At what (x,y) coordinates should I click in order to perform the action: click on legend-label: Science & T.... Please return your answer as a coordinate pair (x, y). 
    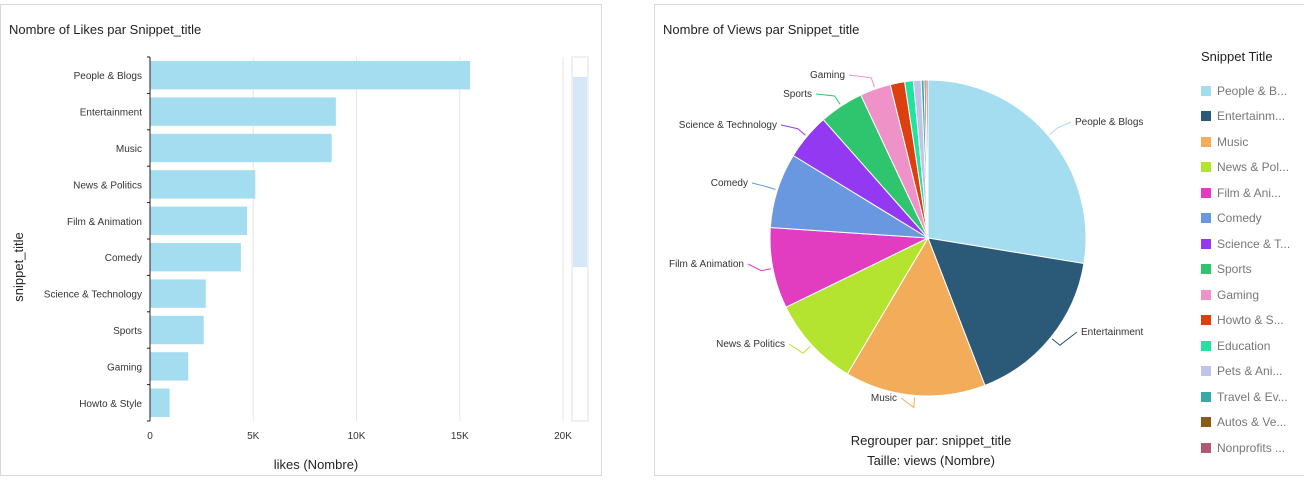
    Looking at the image, I should click on (1254, 243).